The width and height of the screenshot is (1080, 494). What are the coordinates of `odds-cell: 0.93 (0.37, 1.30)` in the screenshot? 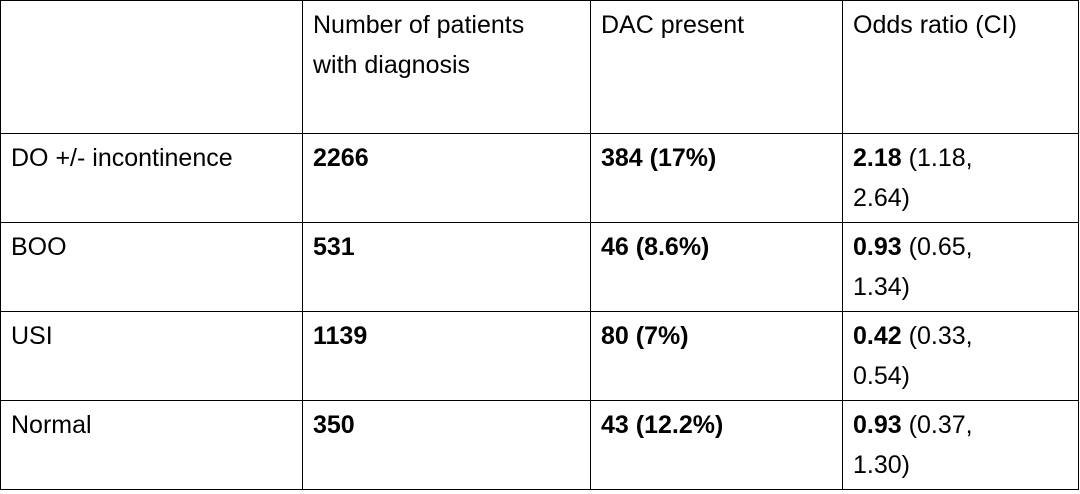 It's located at (960, 445).